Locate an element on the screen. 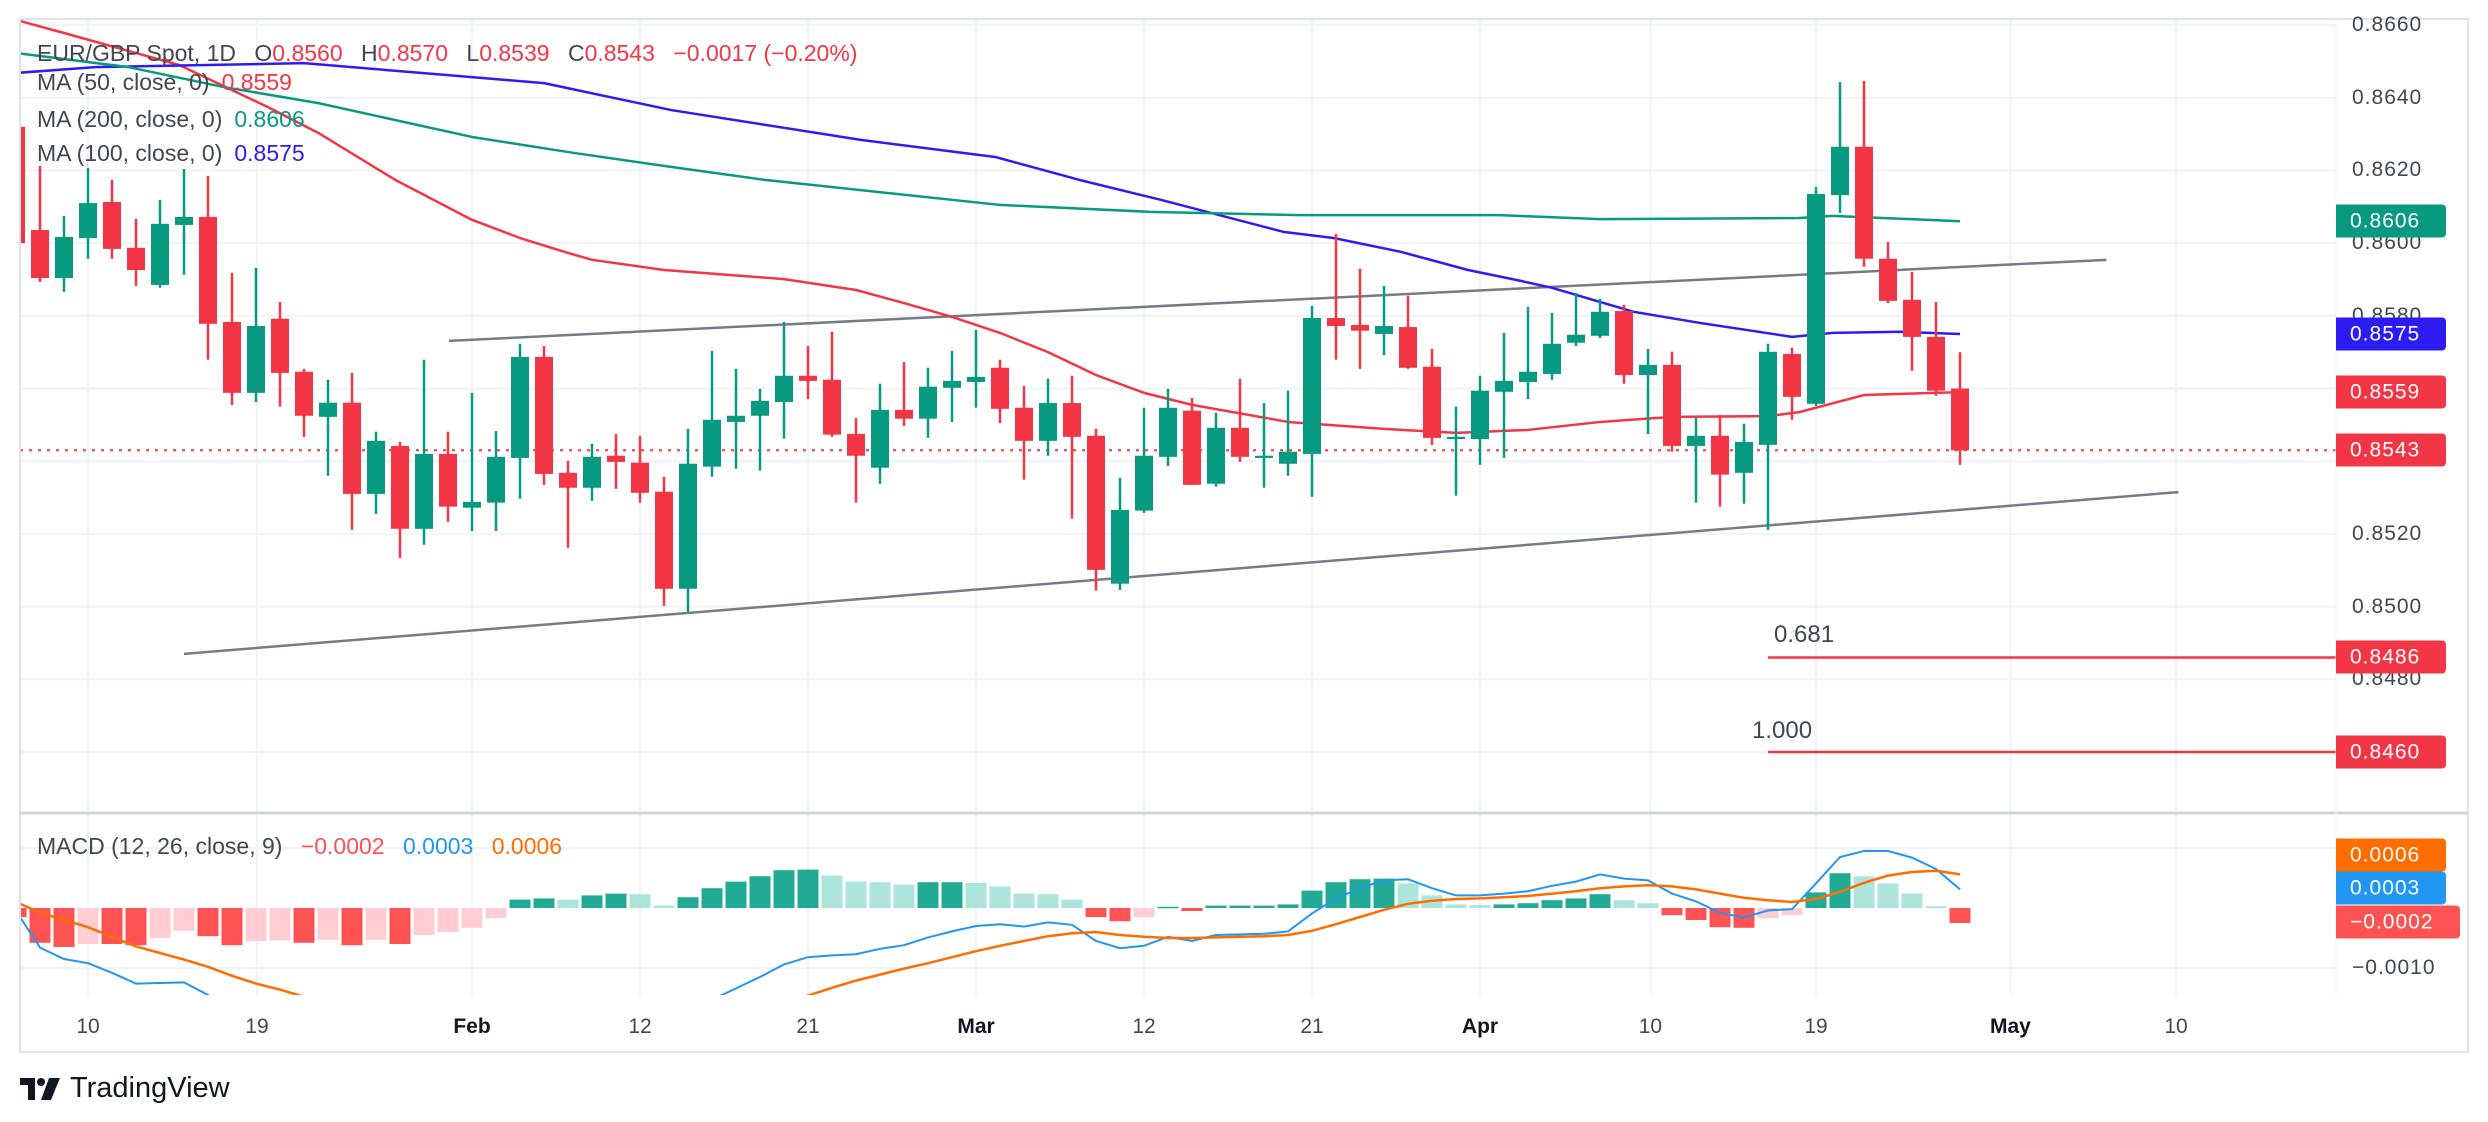 The height and width of the screenshot is (1122, 2488). moving-average-line-ma200 is located at coordinates (988, 137).